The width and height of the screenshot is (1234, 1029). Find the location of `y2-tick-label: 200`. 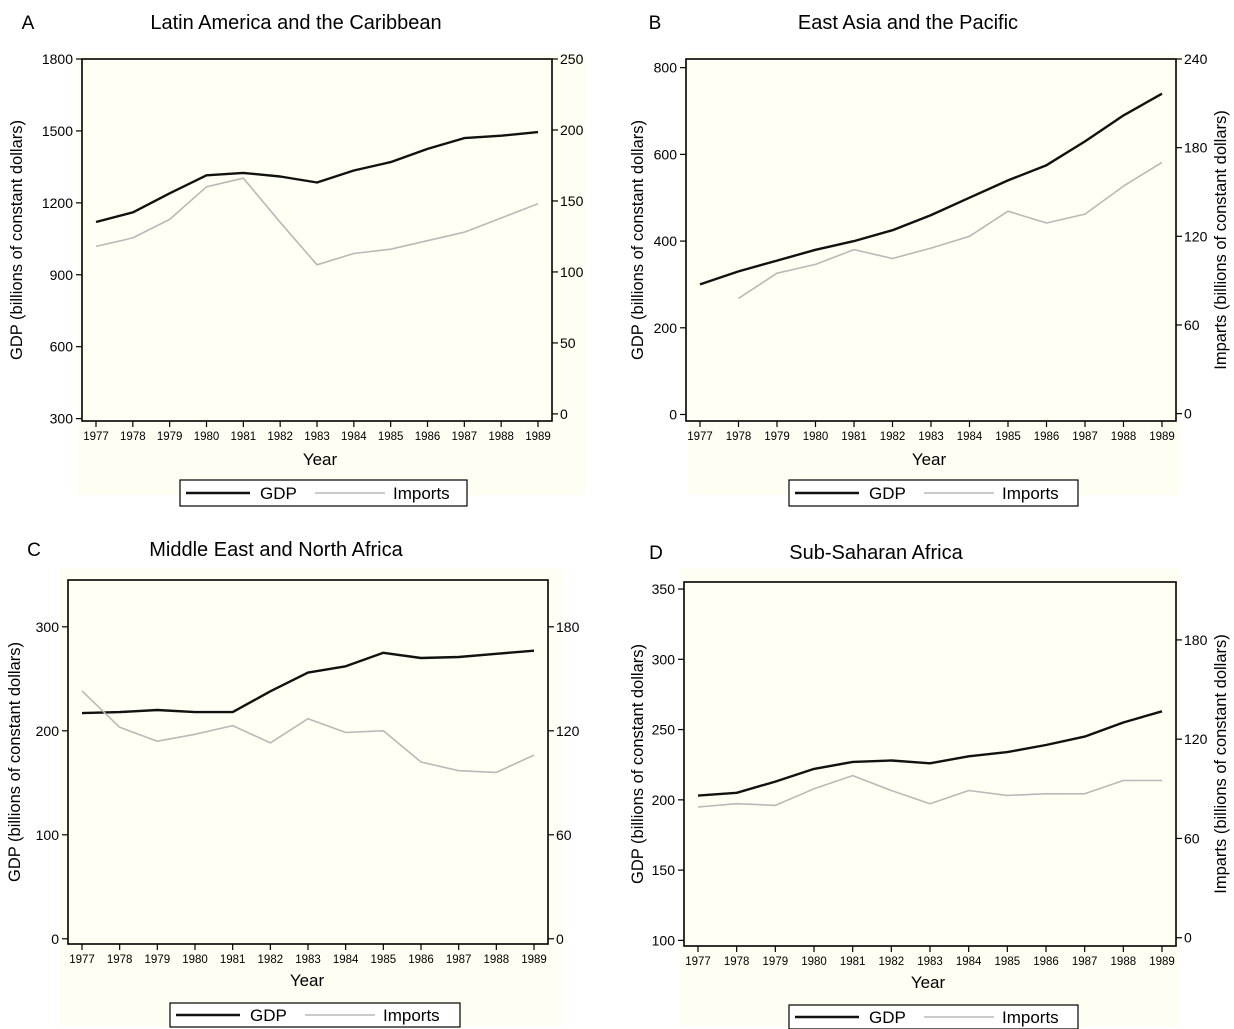

y2-tick-label: 200 is located at coordinates (572, 130).